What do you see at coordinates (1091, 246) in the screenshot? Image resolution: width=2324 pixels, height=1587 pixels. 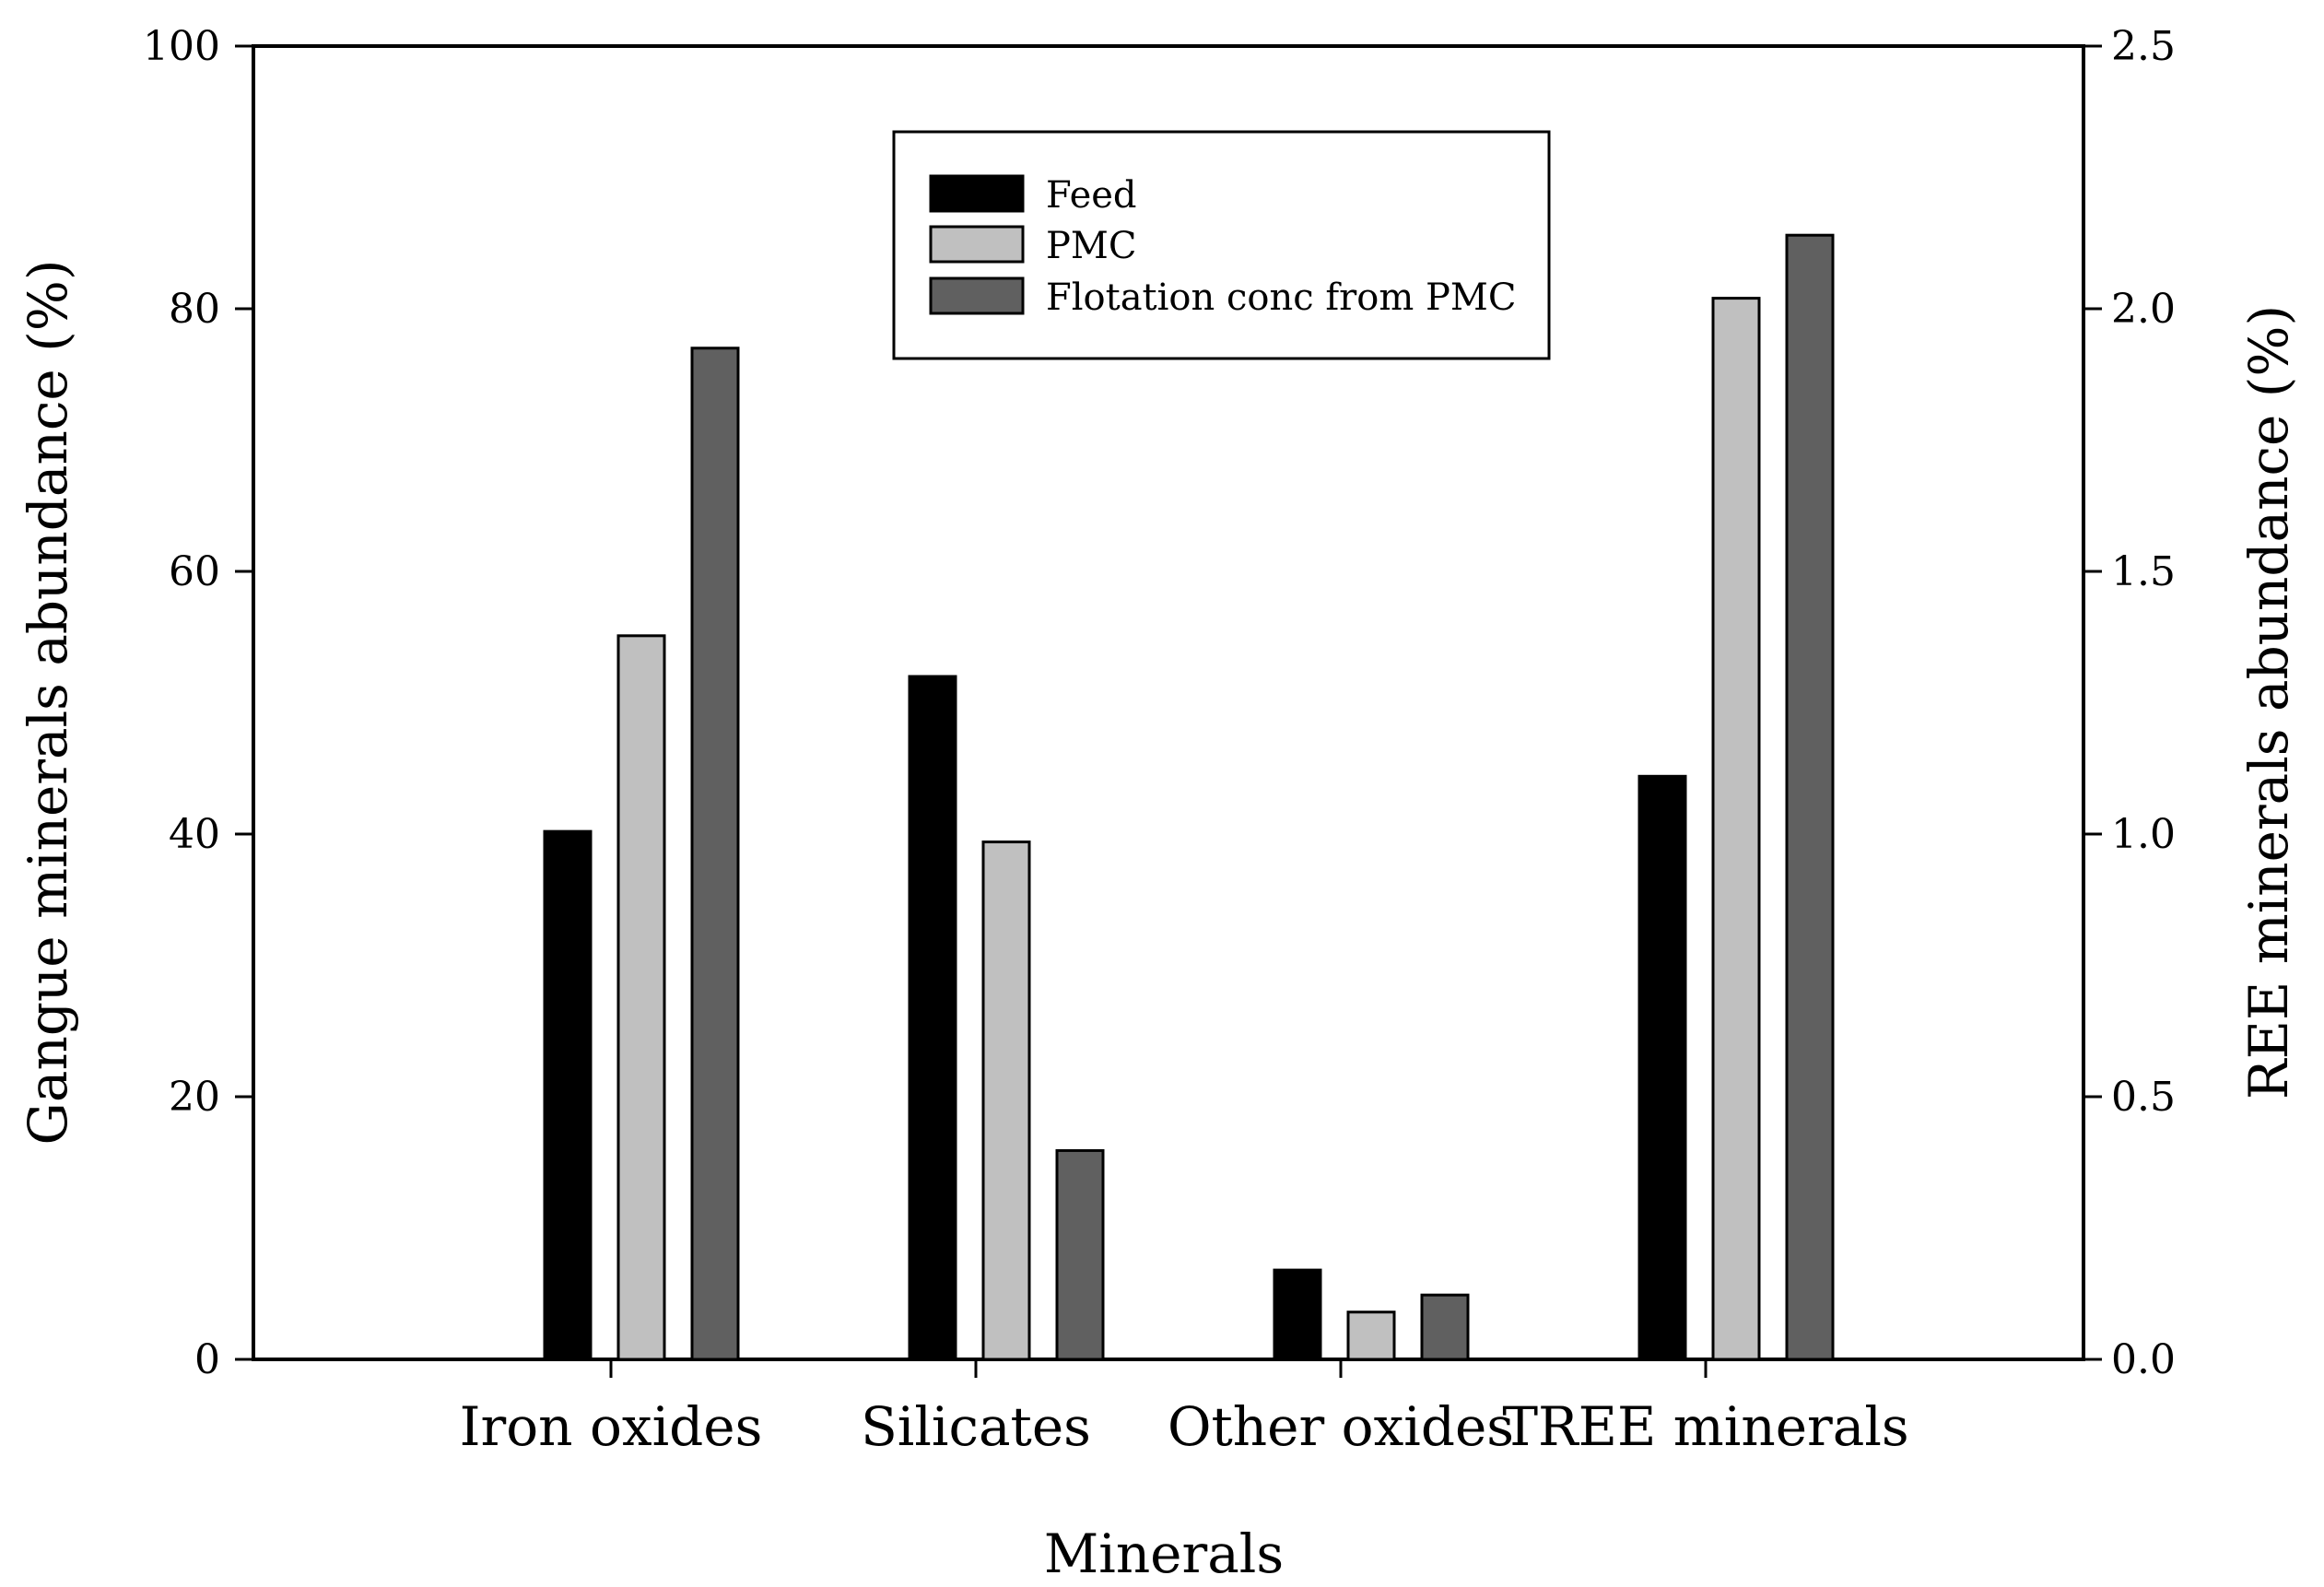 I see `legend-label-pmc: PMC` at bounding box center [1091, 246].